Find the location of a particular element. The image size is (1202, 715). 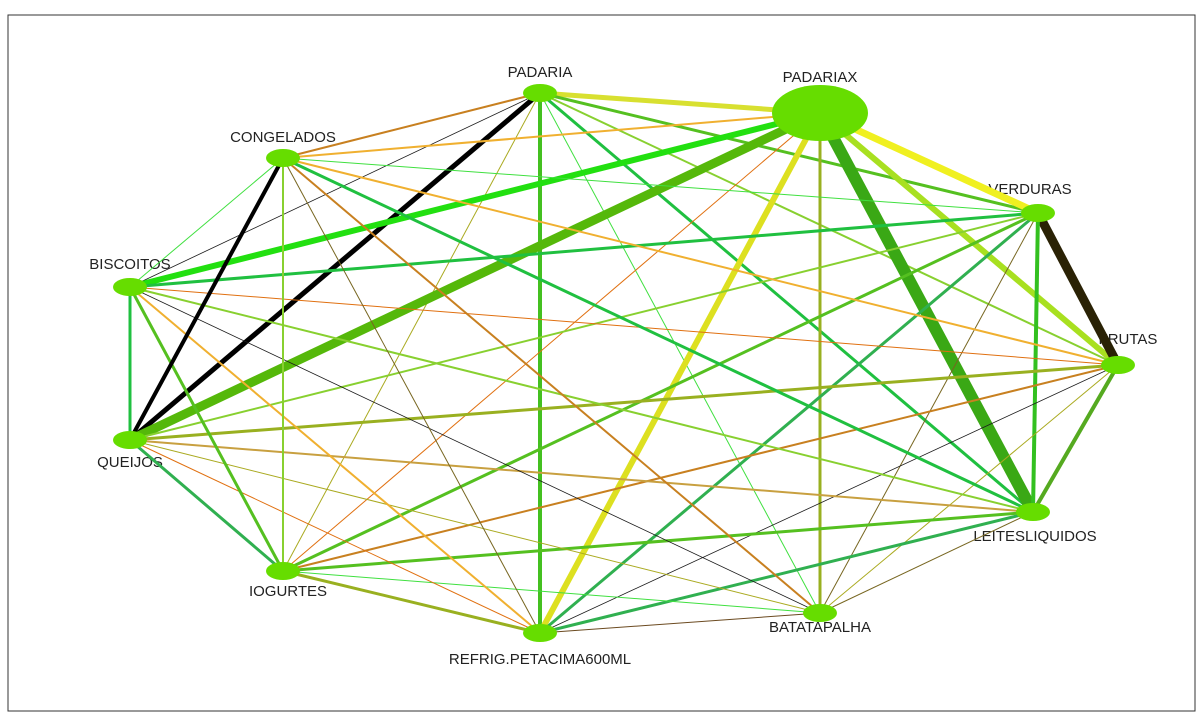

node-label: BISCOITOS is located at coordinates (129, 264).